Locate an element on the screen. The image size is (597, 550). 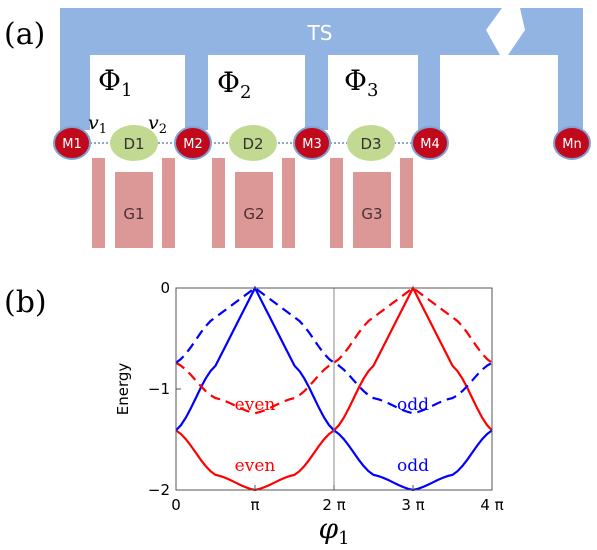
coupling-label-v2: v2 is located at coordinates (157, 124).